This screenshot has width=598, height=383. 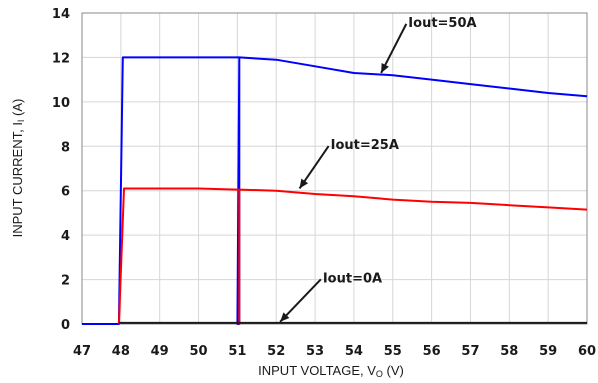 What do you see at coordinates (160, 351) in the screenshot?
I see `x-tick-label: 49` at bounding box center [160, 351].